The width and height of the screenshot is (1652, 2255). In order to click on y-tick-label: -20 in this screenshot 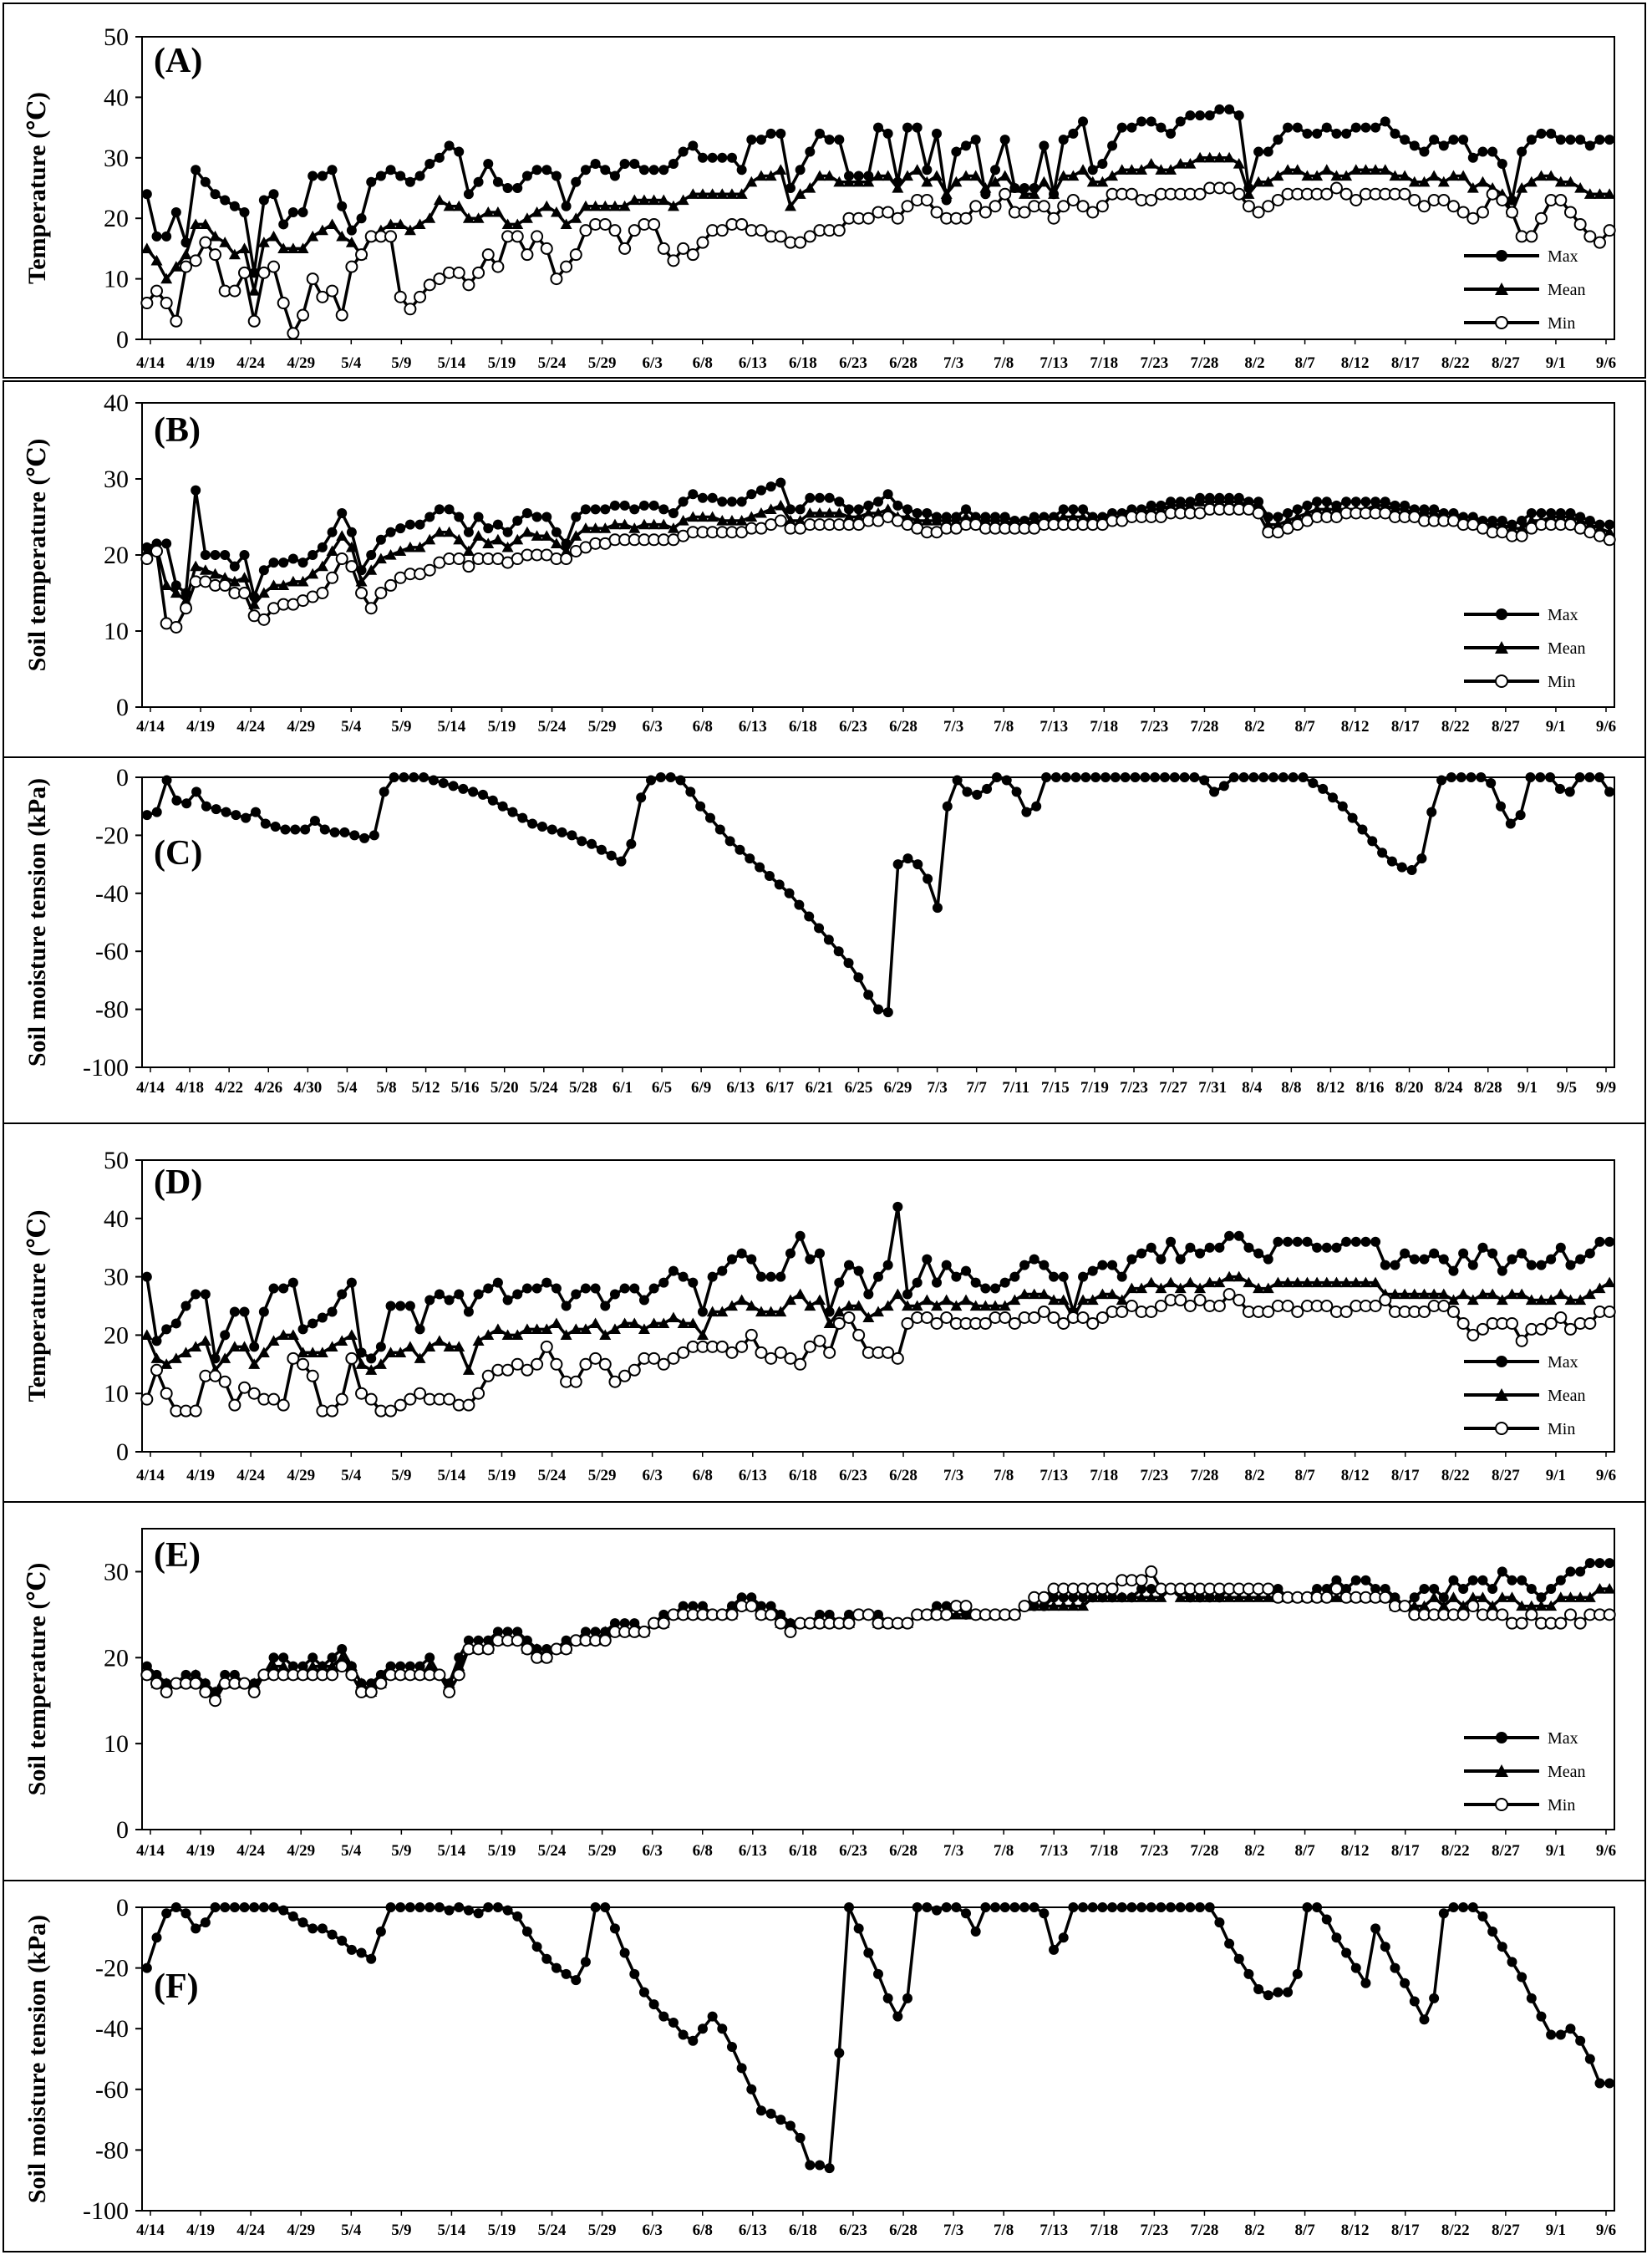, I will do `click(112, 1969)`.